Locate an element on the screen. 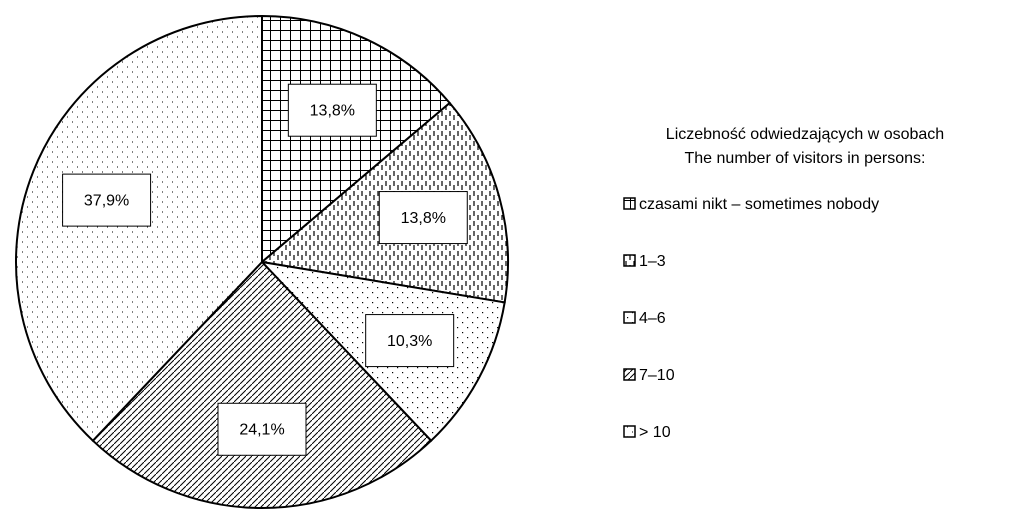  data-label: 37,9% is located at coordinates (106, 200).